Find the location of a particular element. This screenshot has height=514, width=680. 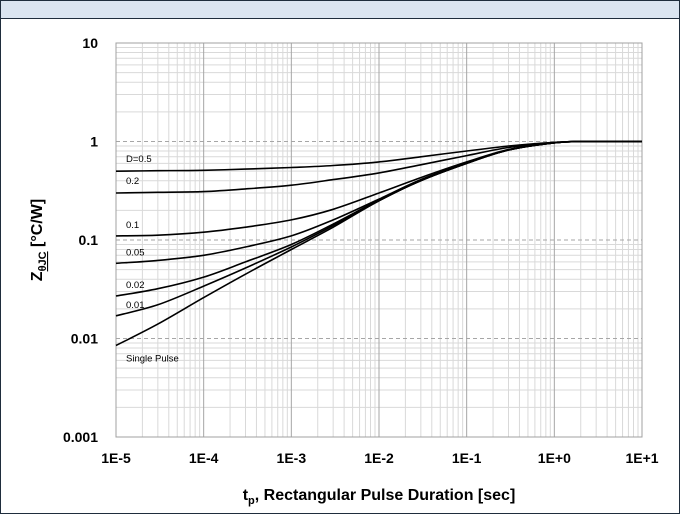

y-tick-label: 0.1 is located at coordinates (89, 240).